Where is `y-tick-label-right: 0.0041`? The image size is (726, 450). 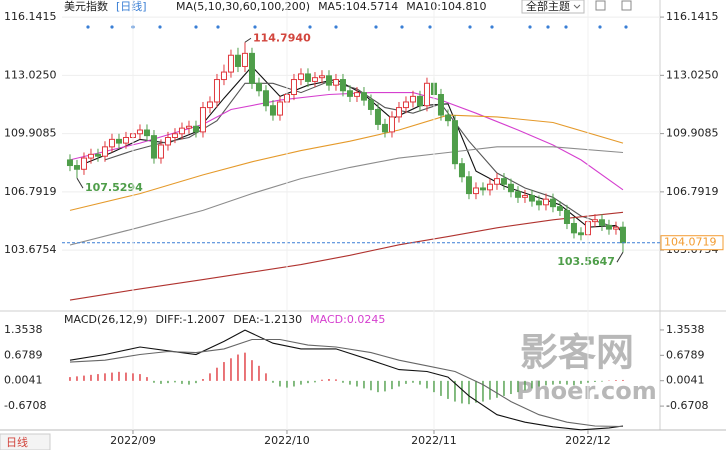 y-tick-label-right: 0.0041 is located at coordinates (685, 380).